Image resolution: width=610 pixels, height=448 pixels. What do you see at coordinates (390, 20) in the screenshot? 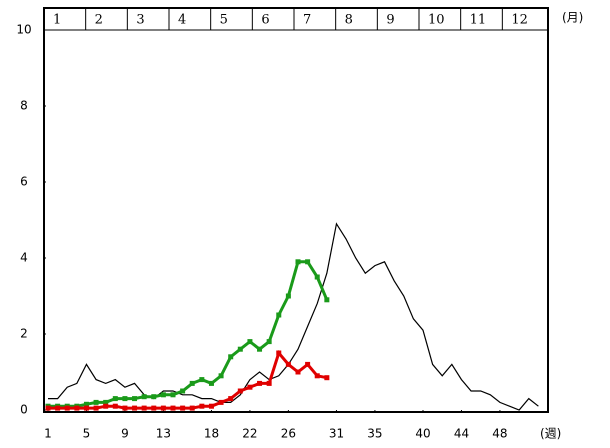
I see `month-label: 9` at bounding box center [390, 20].